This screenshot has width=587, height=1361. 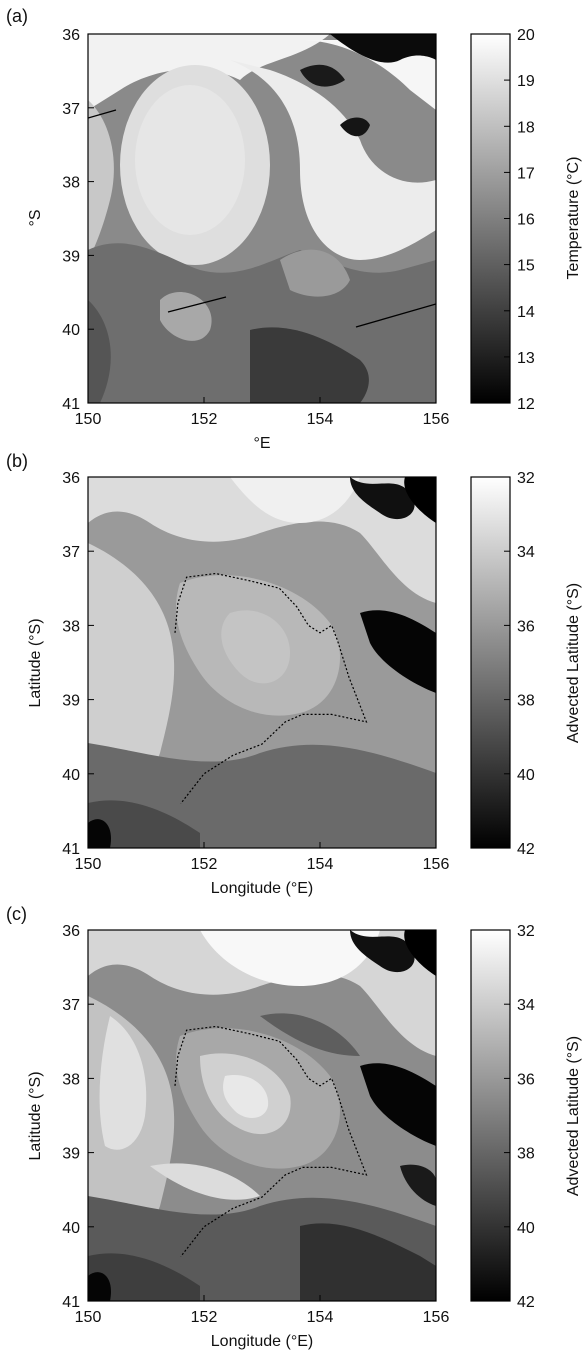 I want to click on colorbar-tick-label: 12, so click(x=526, y=404).